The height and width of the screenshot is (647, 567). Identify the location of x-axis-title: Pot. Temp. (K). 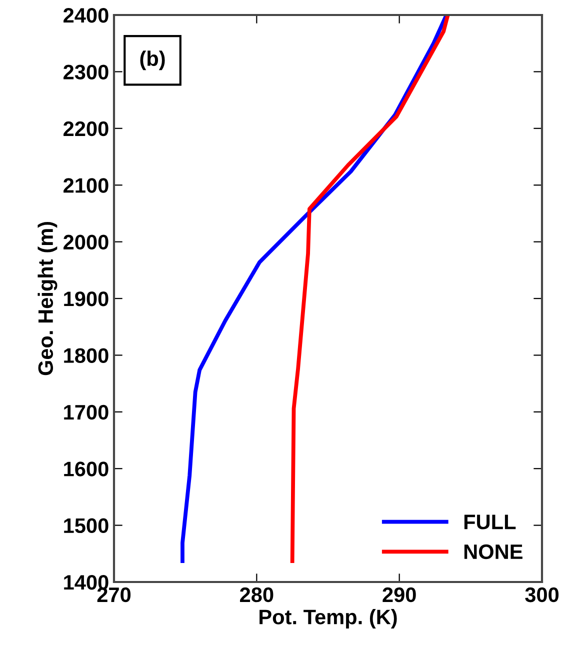
(328, 618).